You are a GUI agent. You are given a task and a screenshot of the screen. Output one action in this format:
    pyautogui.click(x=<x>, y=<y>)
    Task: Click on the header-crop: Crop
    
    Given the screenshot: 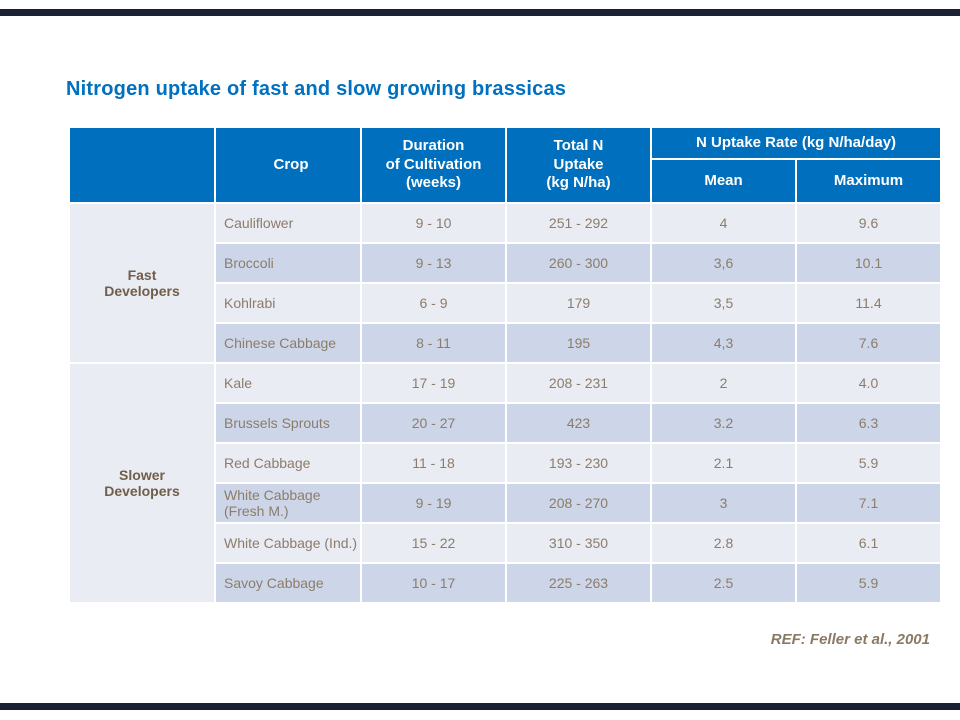 What is the action you would take?
    pyautogui.click(x=288, y=165)
    